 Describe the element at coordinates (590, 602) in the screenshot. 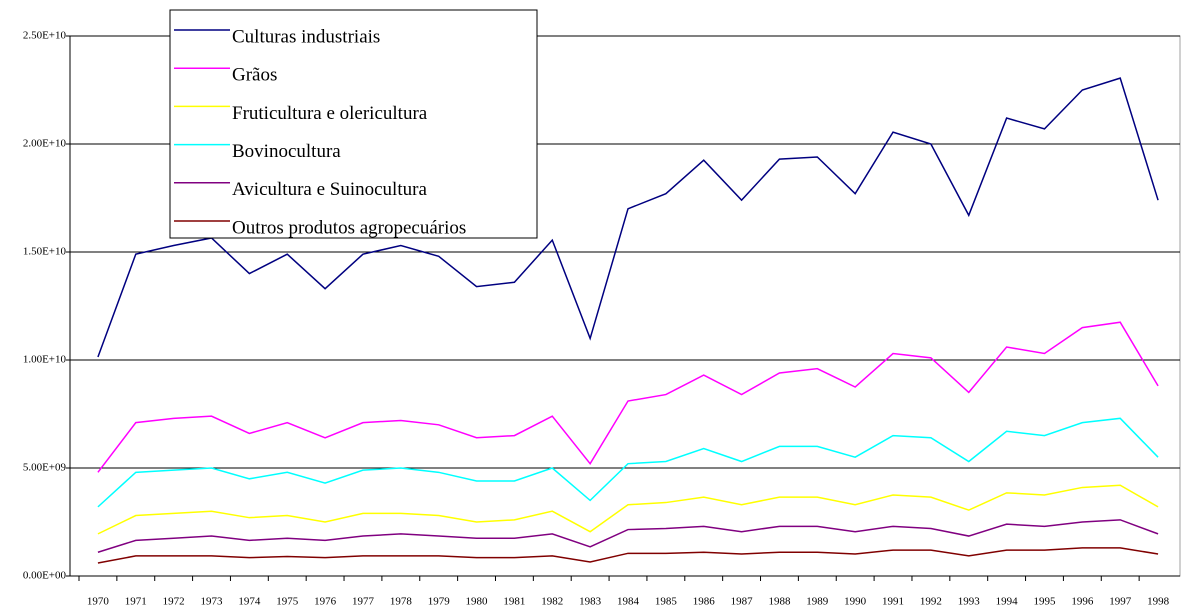

I see `x-tick-label: 1983` at that location.